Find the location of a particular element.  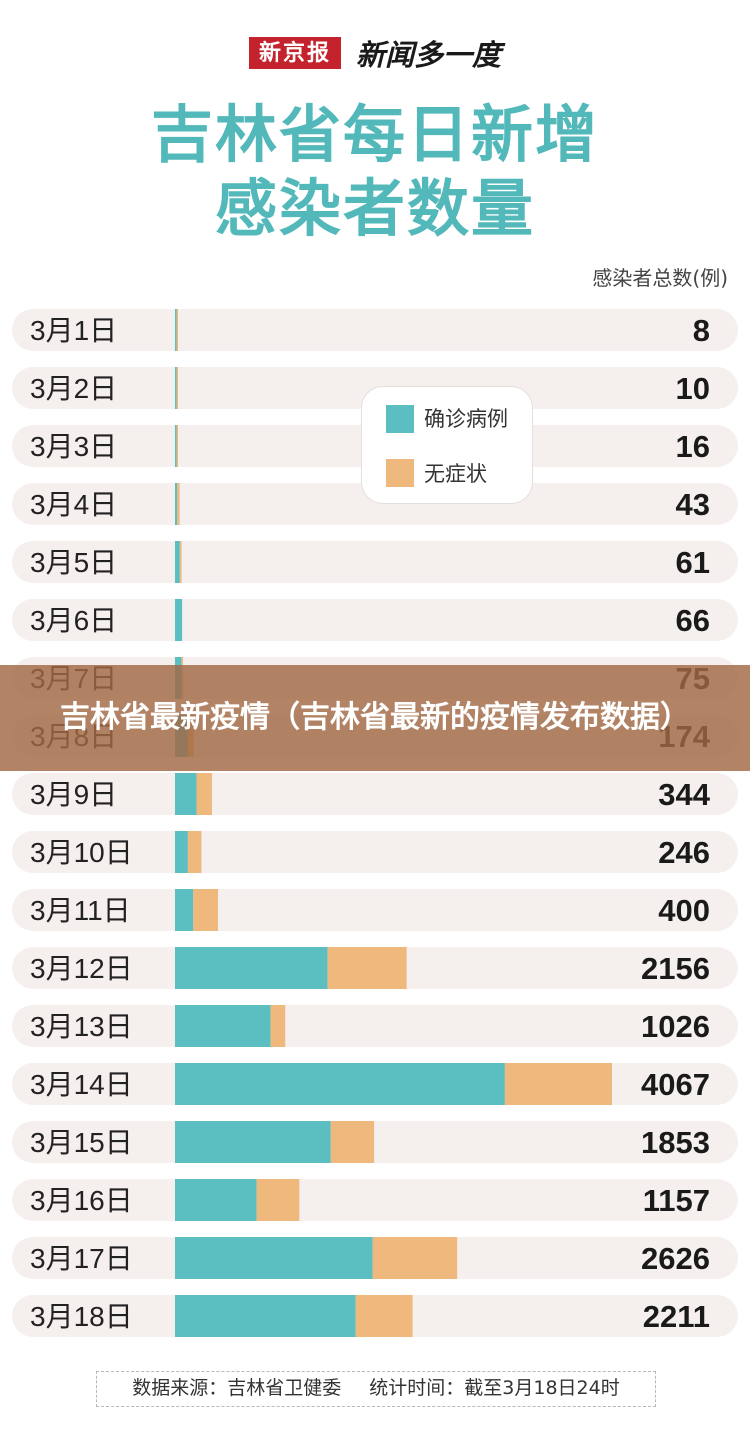

chart-title-line1: 吉林省每日新增 is located at coordinates (374, 134).